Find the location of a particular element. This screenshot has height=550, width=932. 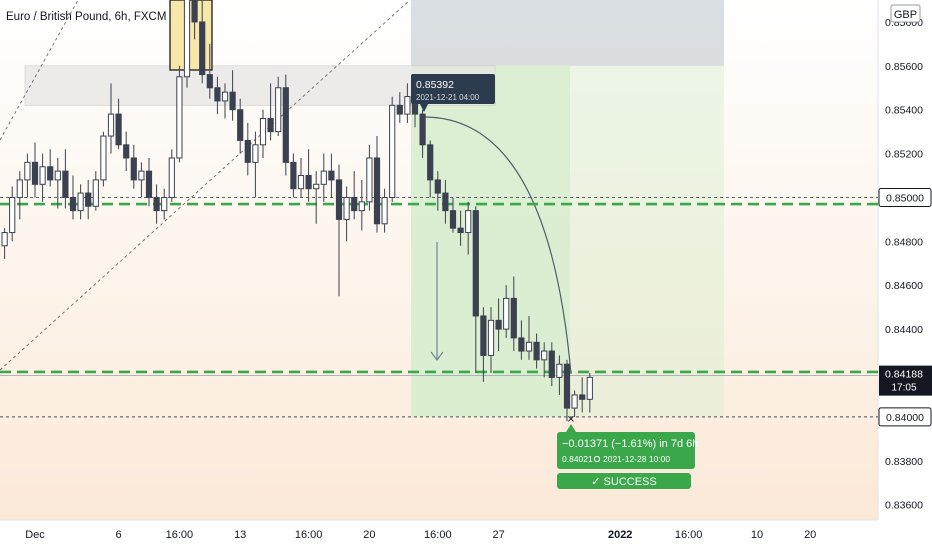

result-box is located at coordinates (626, 450).